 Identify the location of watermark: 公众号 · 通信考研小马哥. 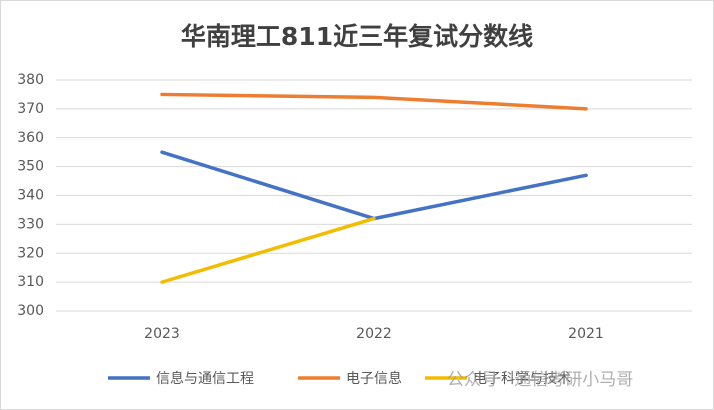
(540, 380).